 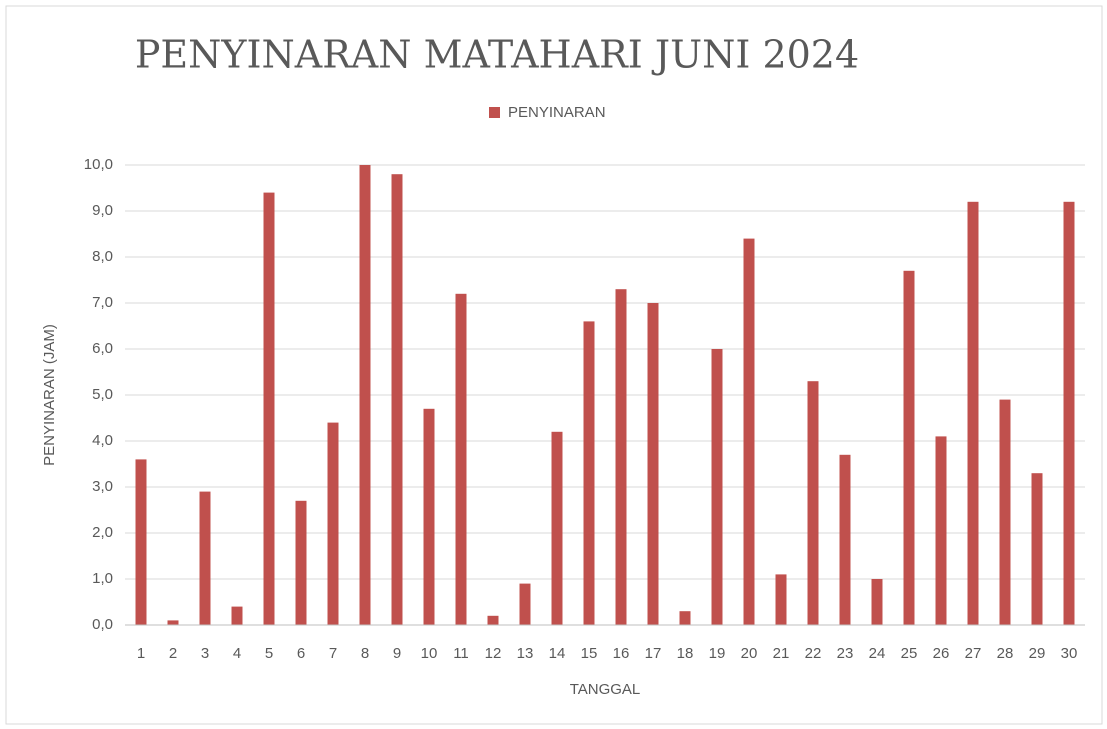 I want to click on y-tick-label: 0,0, so click(x=102, y=624).